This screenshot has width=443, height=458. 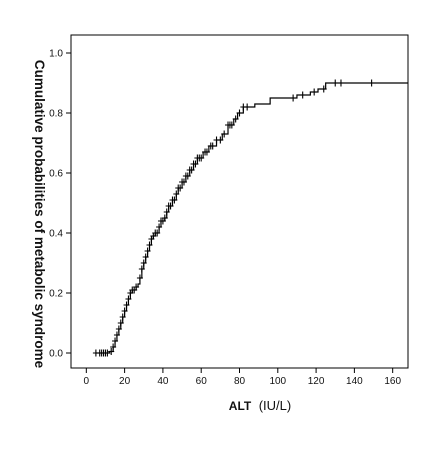 What do you see at coordinates (56, 294) in the screenshot?
I see `y-tick-label: 0.2` at bounding box center [56, 294].